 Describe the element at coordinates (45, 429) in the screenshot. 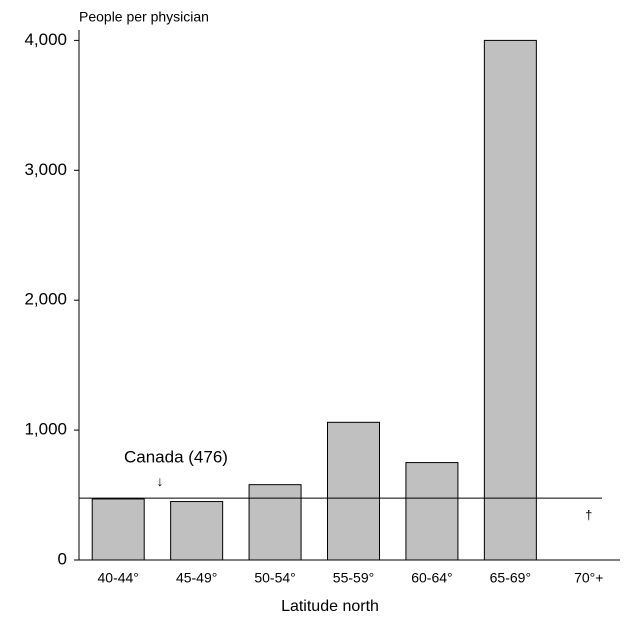

I see `y-tick-label: 1,000` at that location.